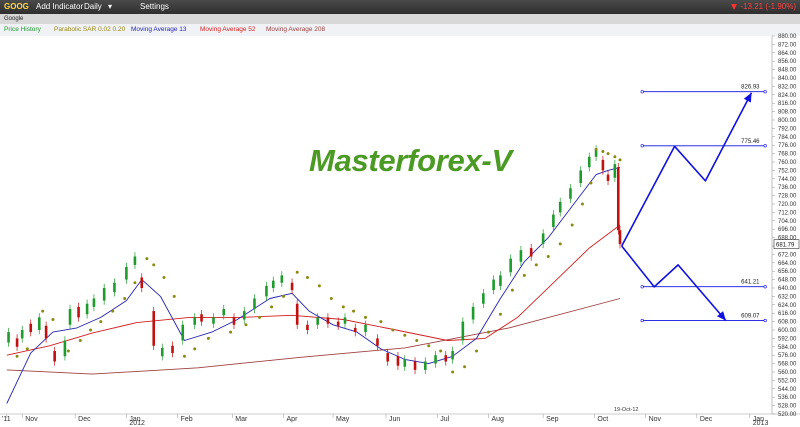  What do you see at coordinates (787, 331) in the screenshot?
I see `y-tick-label: 600.00` at bounding box center [787, 331].